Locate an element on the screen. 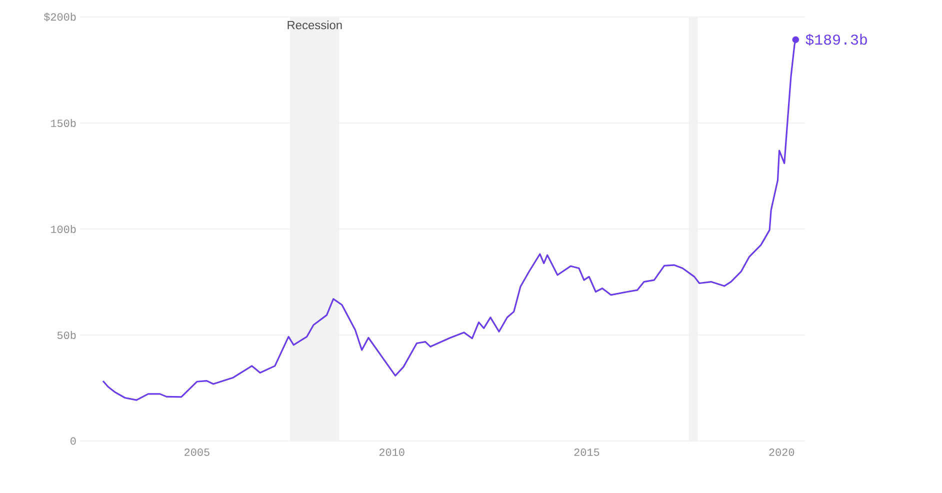 The height and width of the screenshot is (493, 942). y-tick-label: 0 is located at coordinates (73, 441).